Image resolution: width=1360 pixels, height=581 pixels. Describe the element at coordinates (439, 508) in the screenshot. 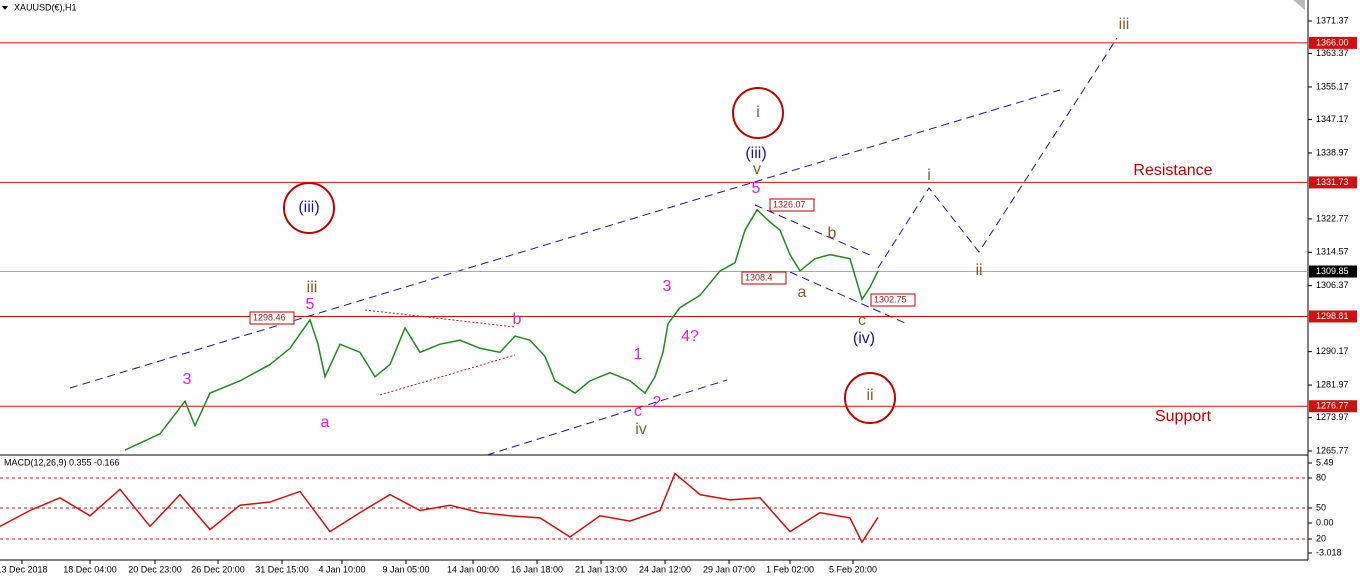

I see `macd-line` at that location.